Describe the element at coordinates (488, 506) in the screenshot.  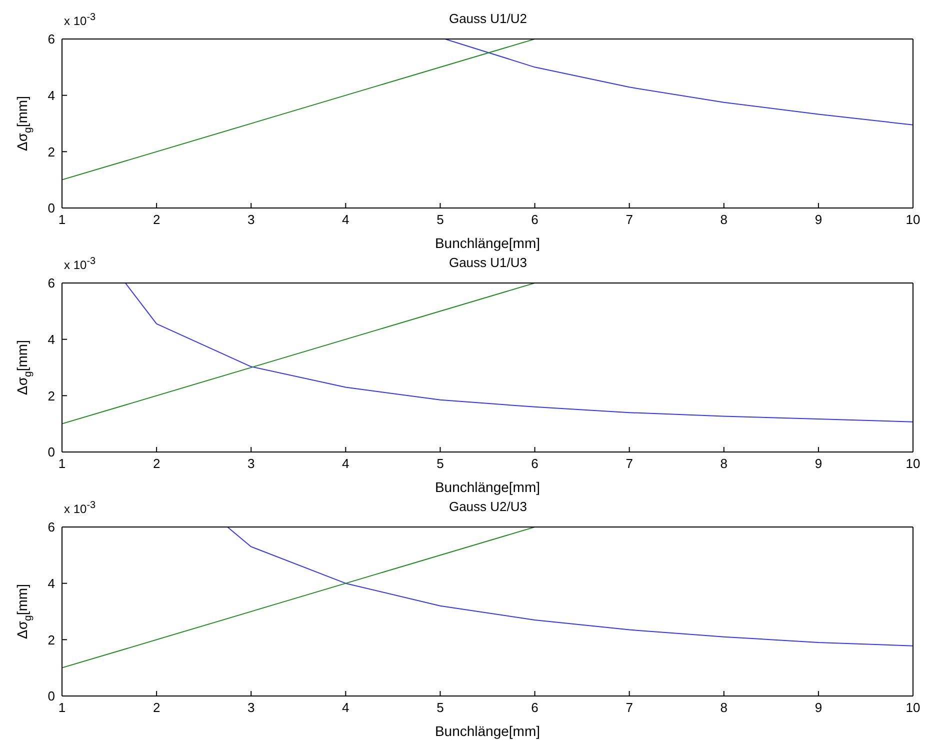
I see `chart-title: Gauss U2/U3` at that location.